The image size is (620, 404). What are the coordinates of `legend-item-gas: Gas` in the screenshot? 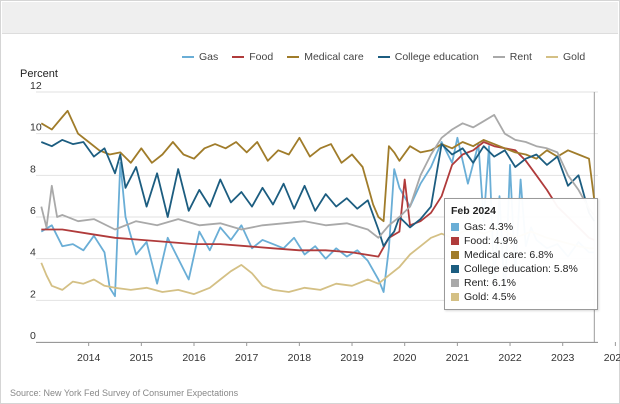 It's located at (200, 57).